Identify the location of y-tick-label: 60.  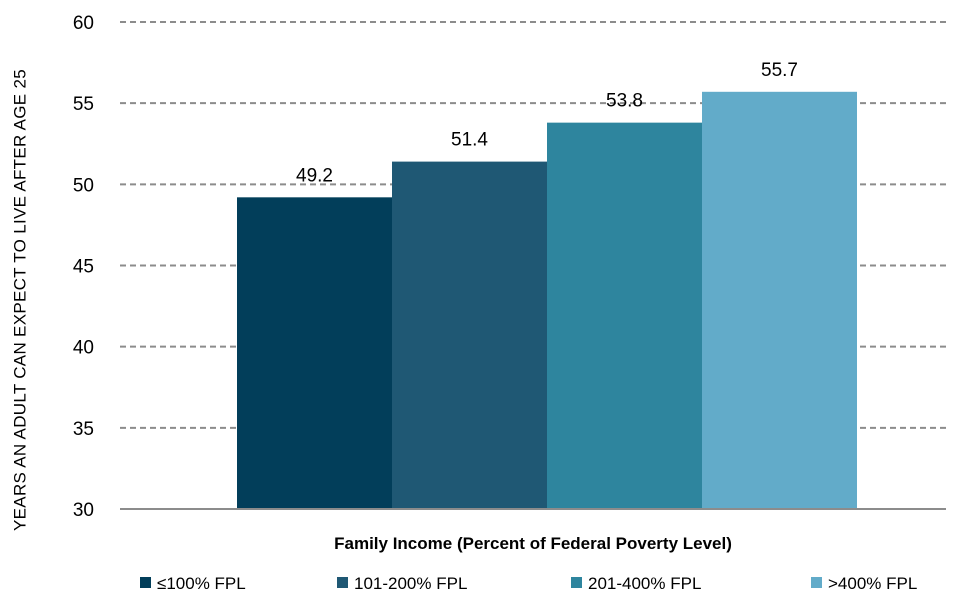
(83, 23).